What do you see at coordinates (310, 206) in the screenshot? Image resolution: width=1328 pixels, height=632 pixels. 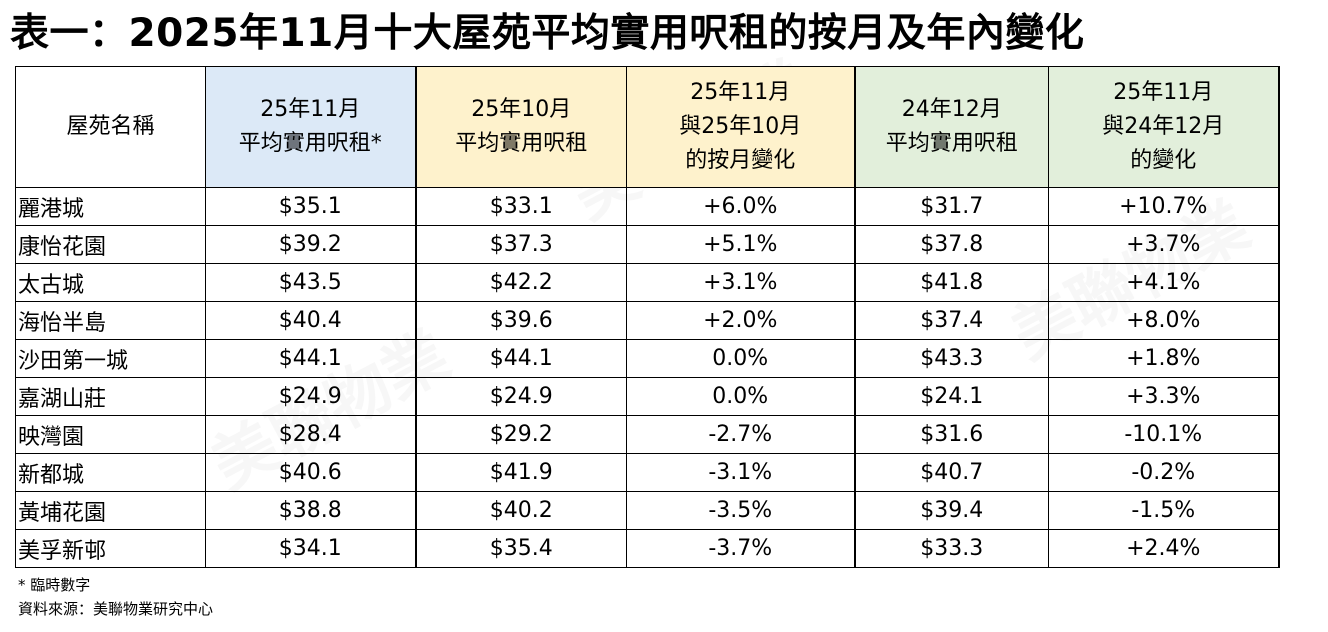 I see `nov25-rent: $35.1` at bounding box center [310, 206].